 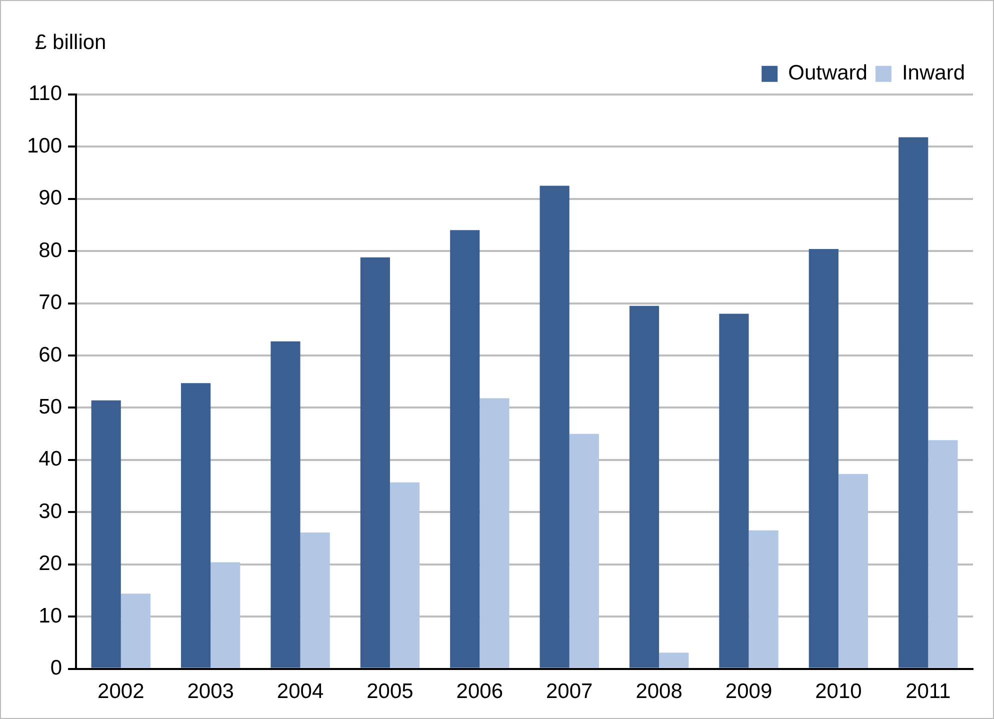 What do you see at coordinates (50, 354) in the screenshot?
I see `y-tick-label: 60` at bounding box center [50, 354].